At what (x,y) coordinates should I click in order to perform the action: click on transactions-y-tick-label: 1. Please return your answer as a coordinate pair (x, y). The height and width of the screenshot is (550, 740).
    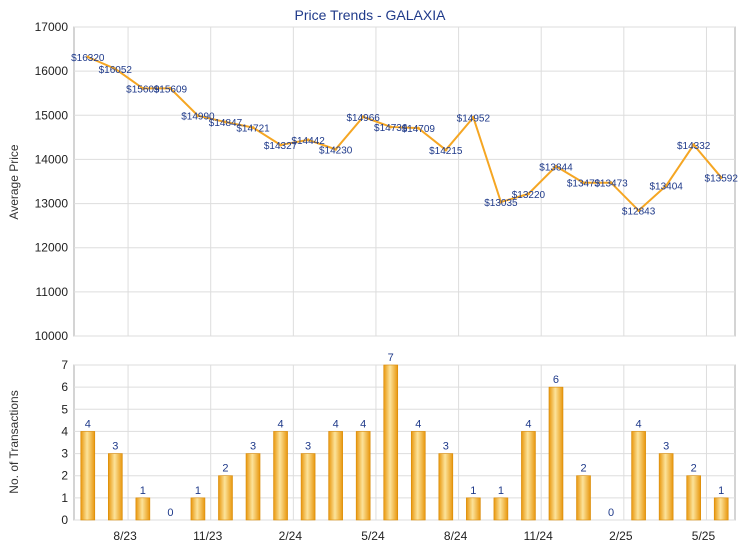
    Looking at the image, I should click on (64, 498).